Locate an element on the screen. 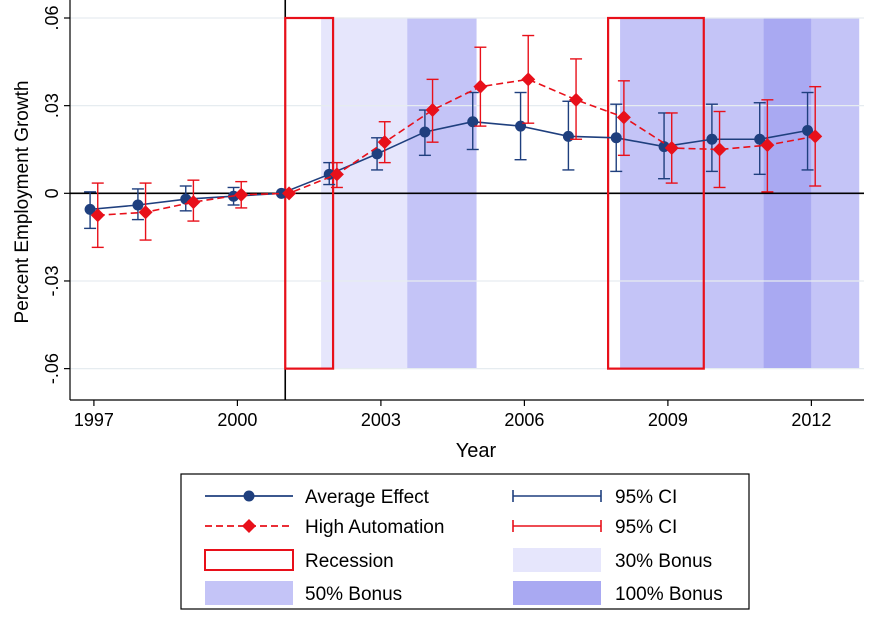 Image resolution: width=869 pixels, height=617 pixels. legend-entry-7: 100% Bonus is located at coordinates (618, 593).